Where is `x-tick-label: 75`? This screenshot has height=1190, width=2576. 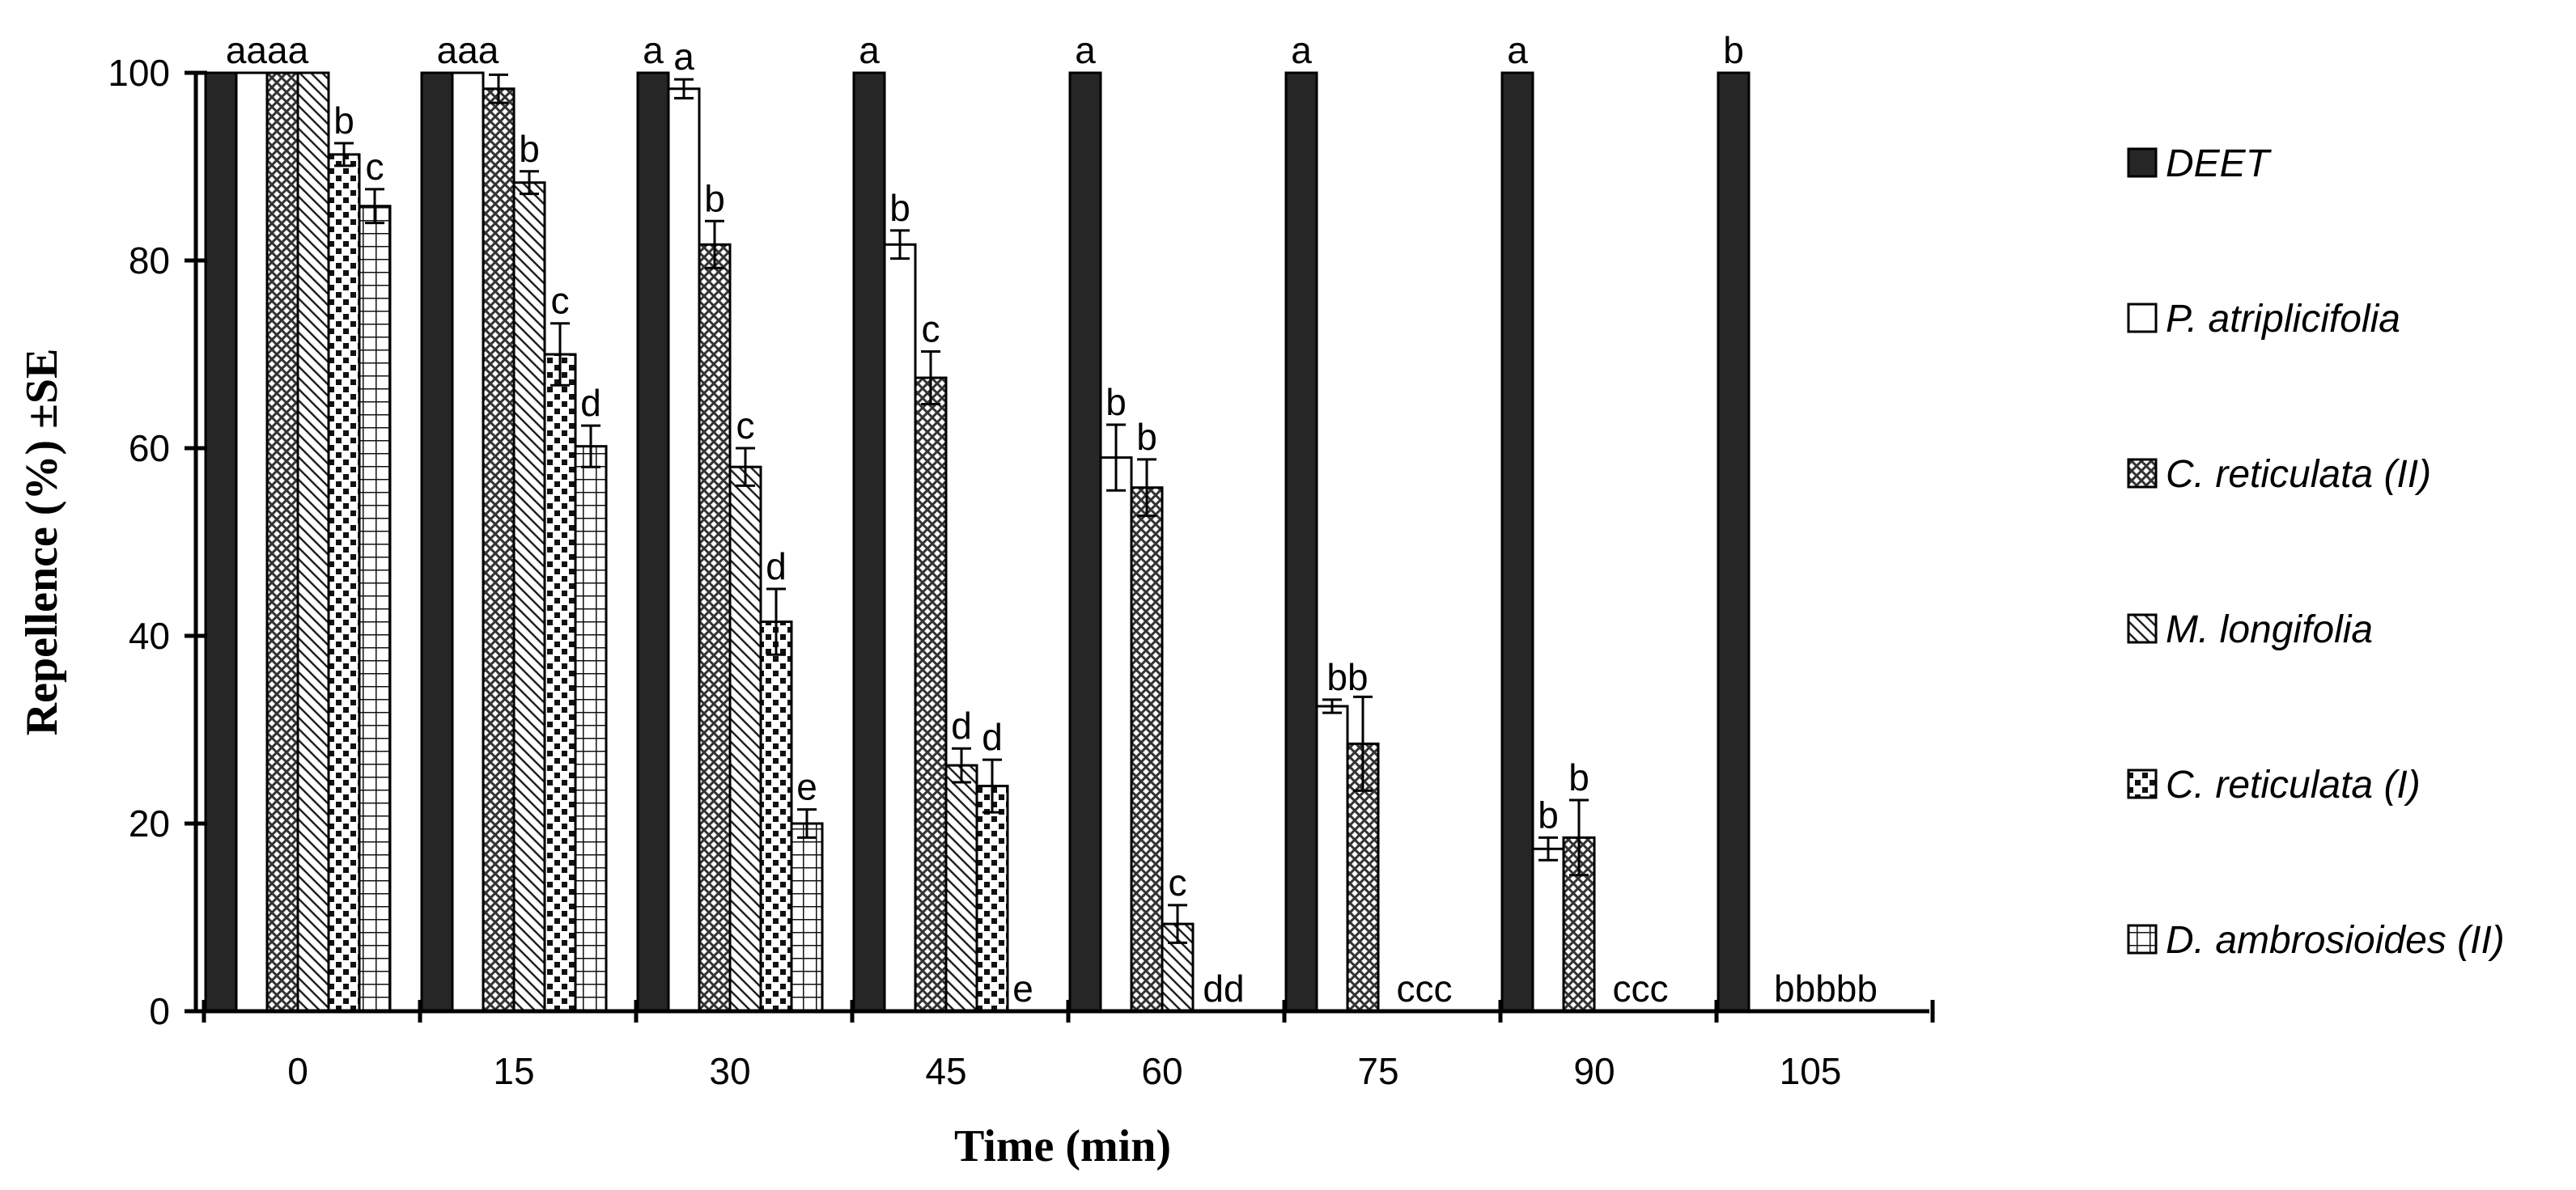
x-tick-label: 75 is located at coordinates (1377, 1071).